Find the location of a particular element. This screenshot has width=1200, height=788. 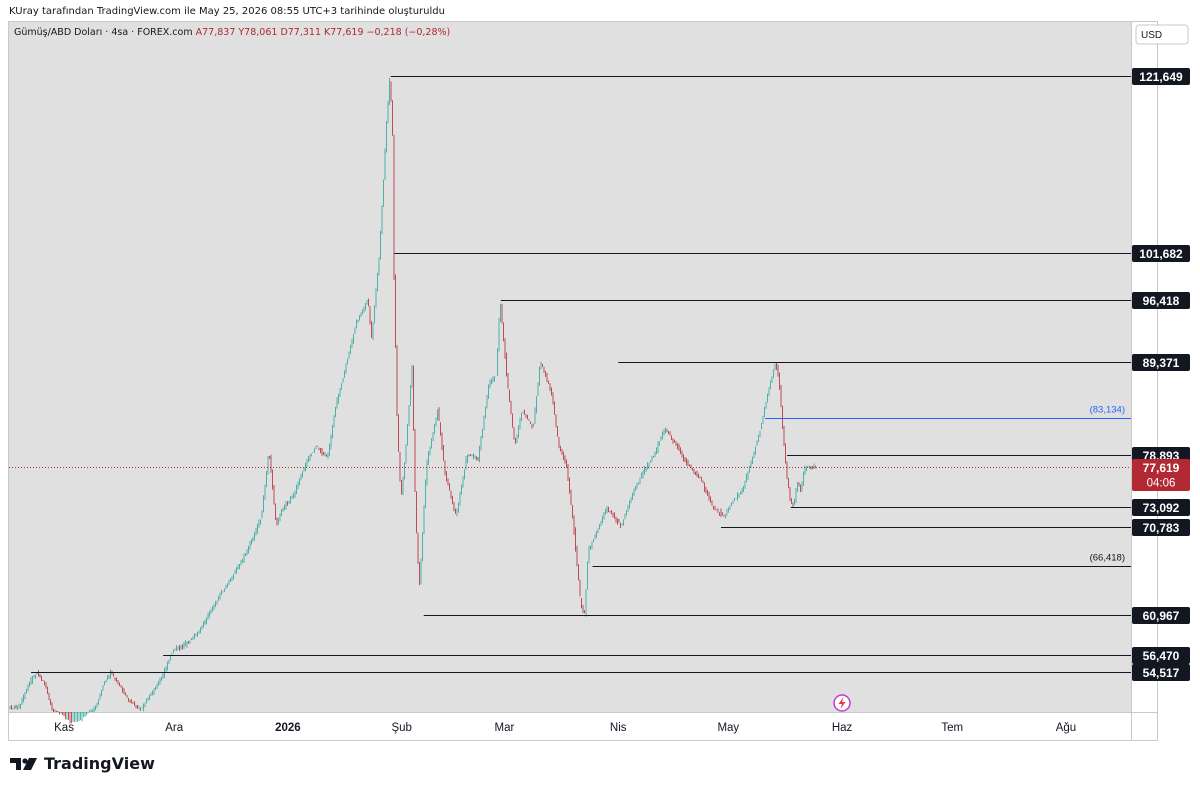

x-tick-label: Haz is located at coordinates (842, 728).